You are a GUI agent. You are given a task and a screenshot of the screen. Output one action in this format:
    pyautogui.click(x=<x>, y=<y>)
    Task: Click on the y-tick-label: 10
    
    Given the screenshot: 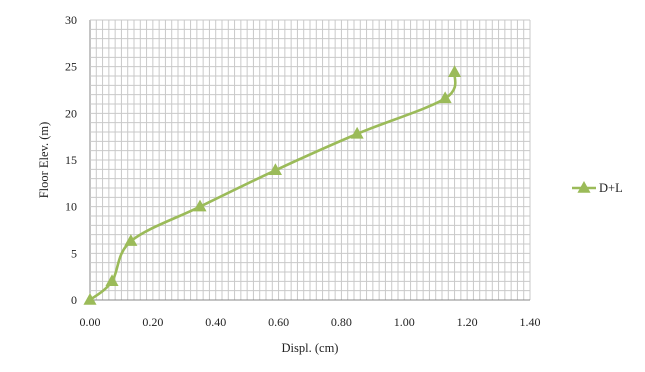 What is the action you would take?
    pyautogui.click(x=71, y=207)
    